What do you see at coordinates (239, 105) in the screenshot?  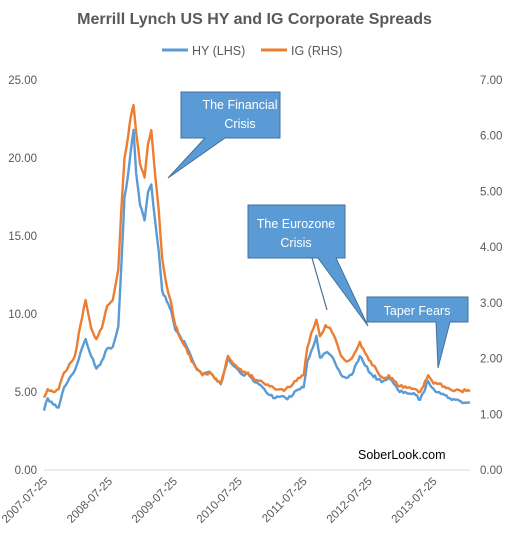 I see `callout-financial-crisis-line1: The Financial` at bounding box center [239, 105].